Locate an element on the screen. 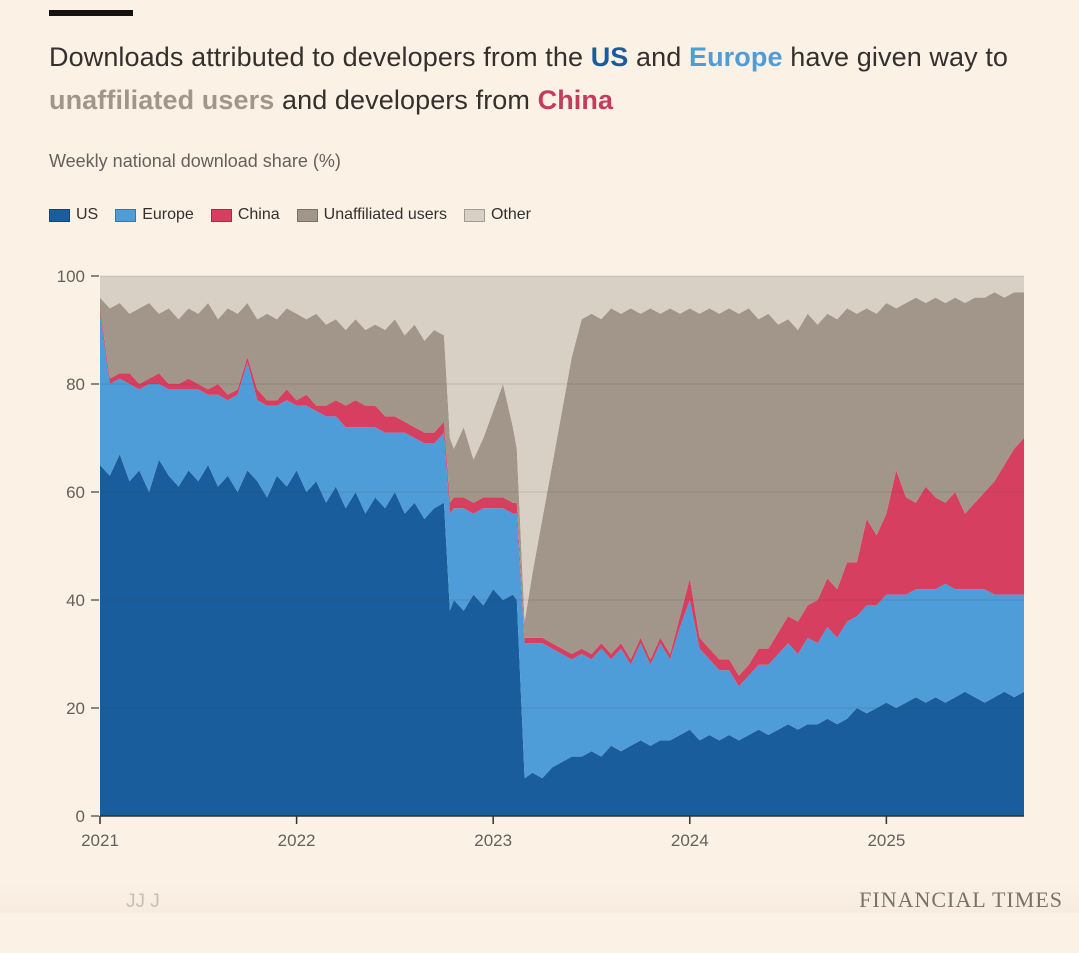 The image size is (1079, 953). x-axis-label-2023: 2023 is located at coordinates (493, 840).